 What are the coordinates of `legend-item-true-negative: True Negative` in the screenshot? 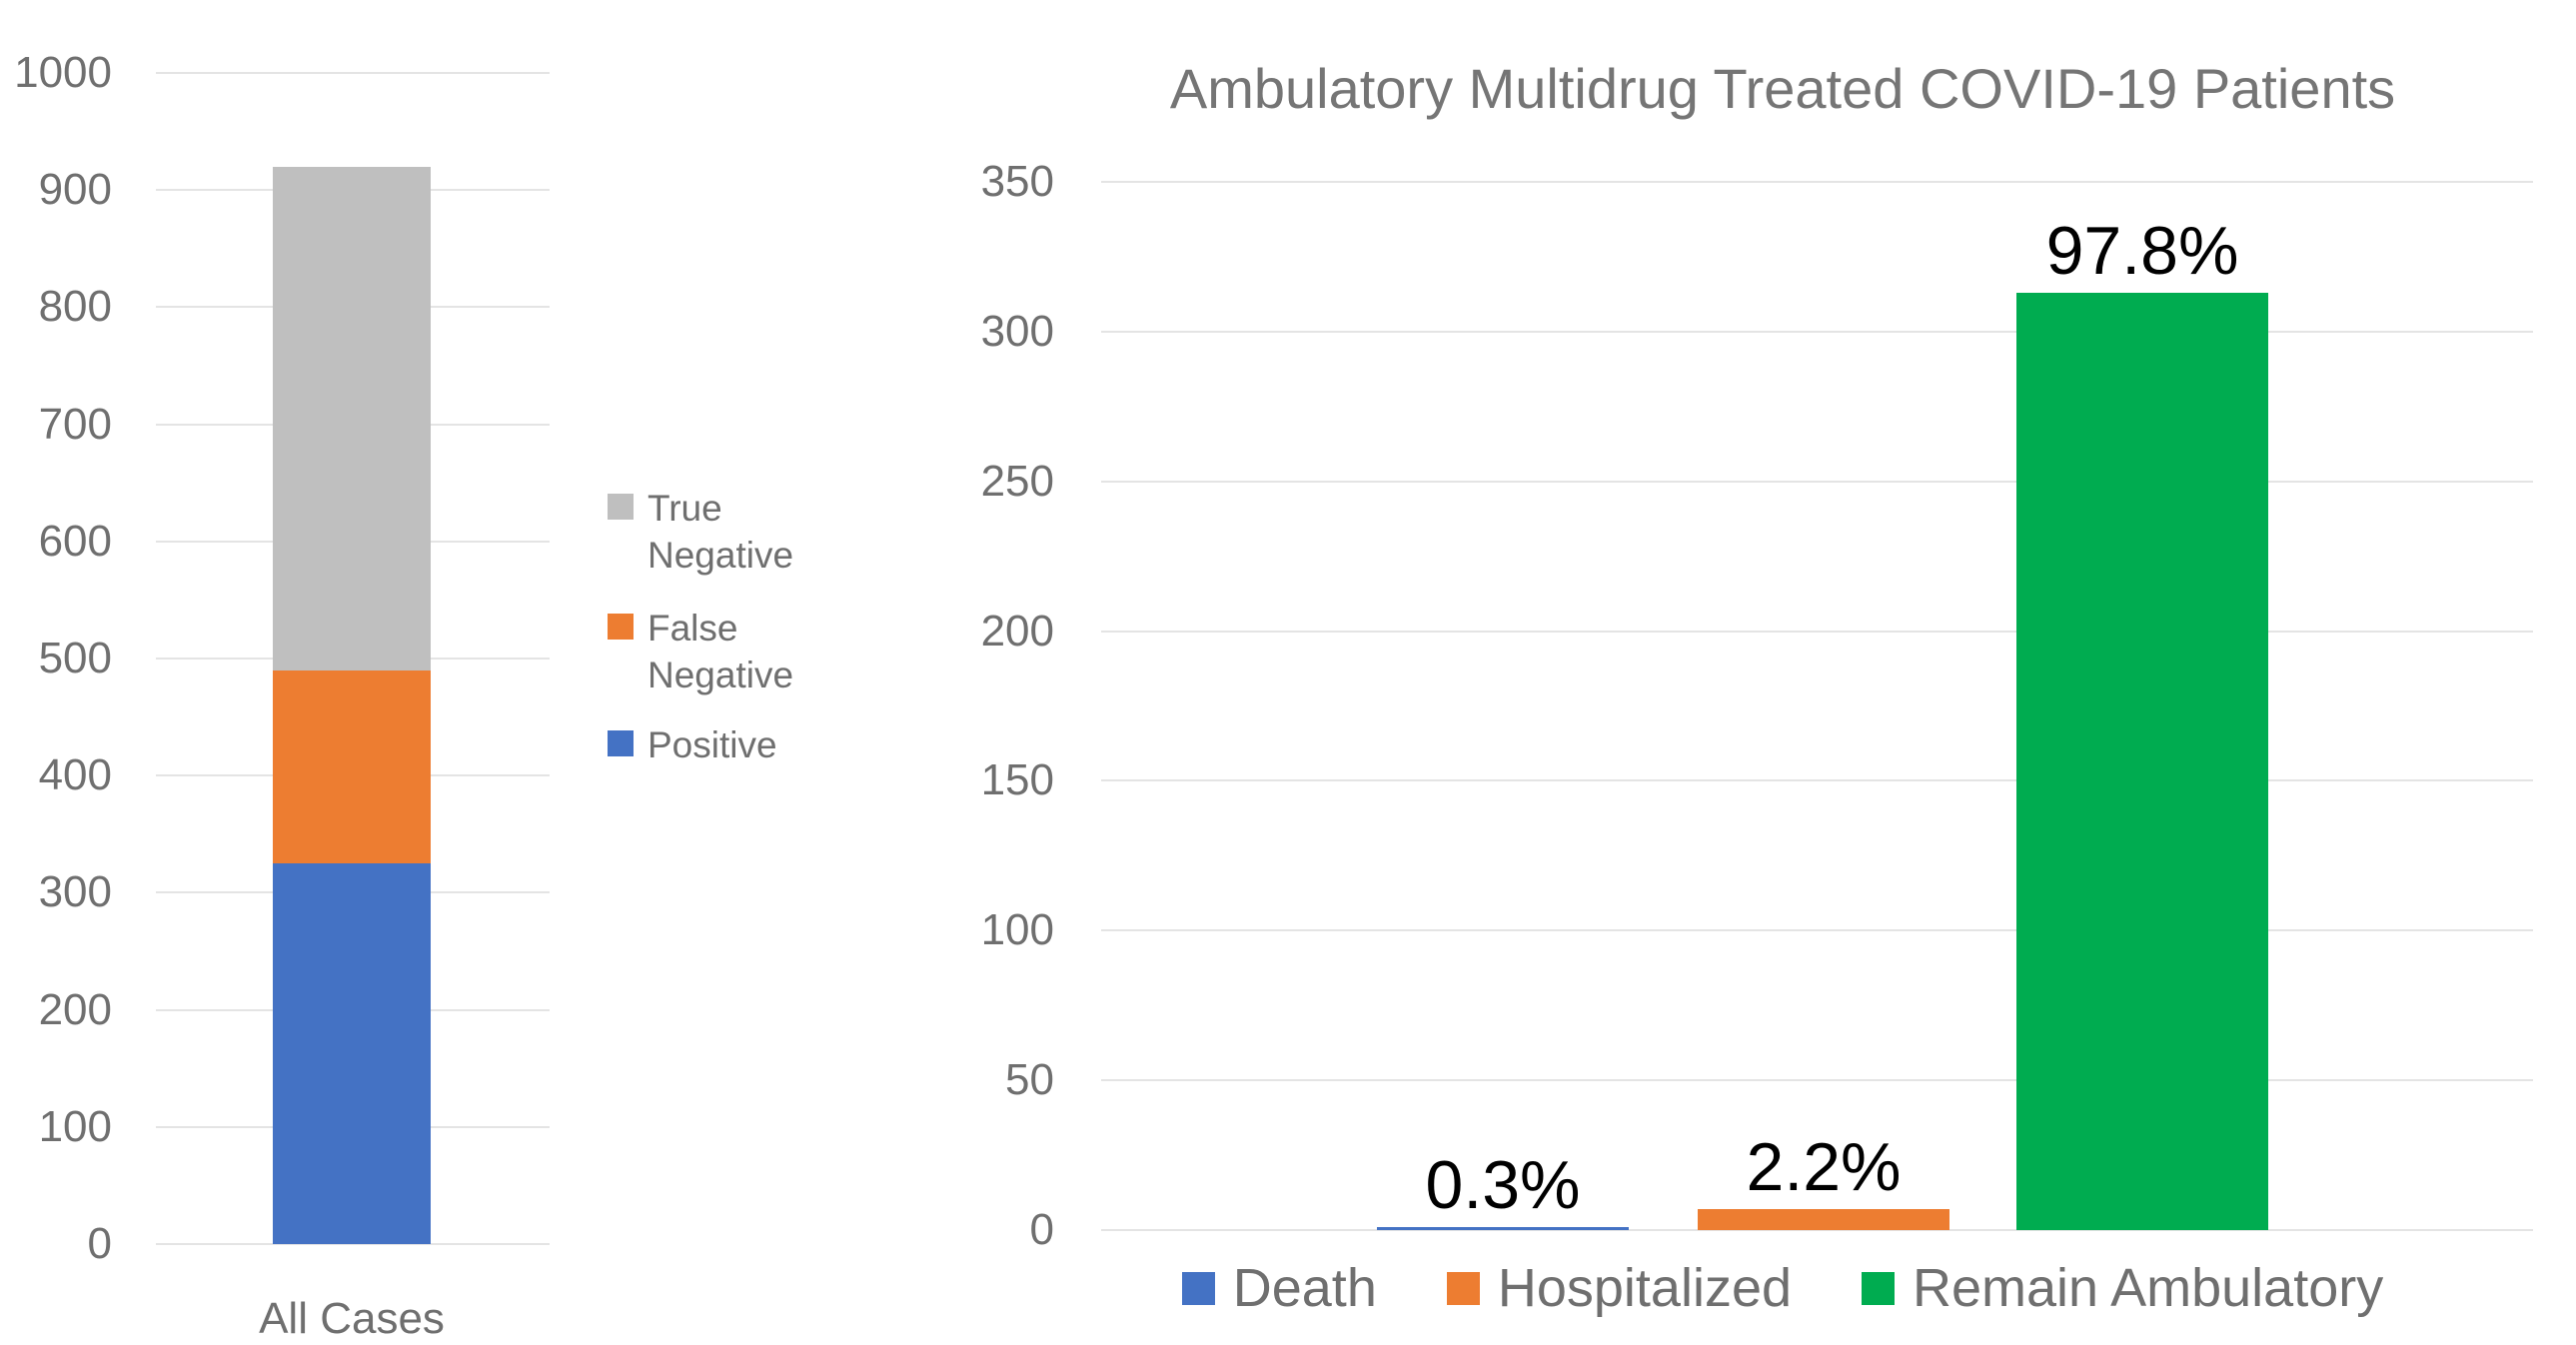 It's located at (732, 532).